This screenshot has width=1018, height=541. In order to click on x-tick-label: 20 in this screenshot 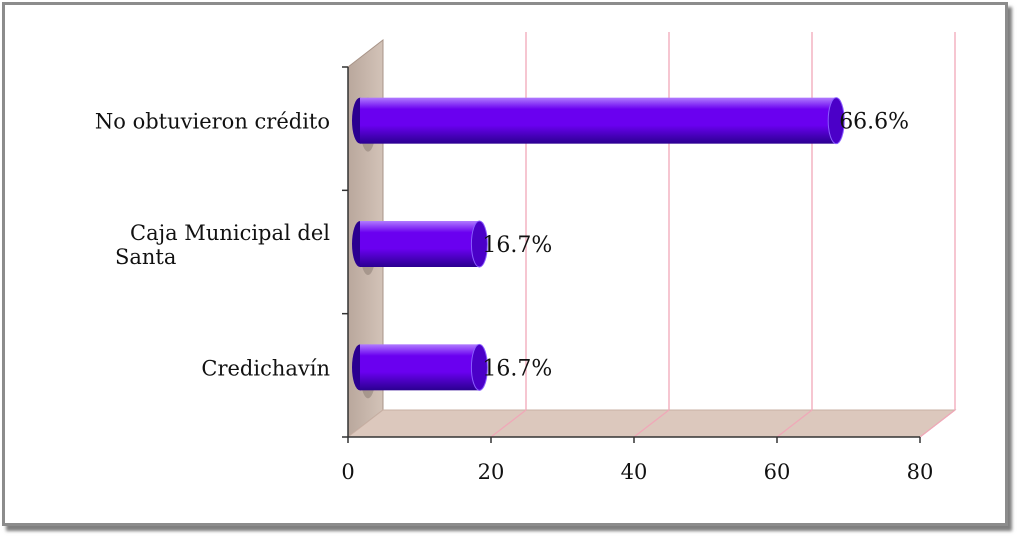, I will do `click(491, 472)`.